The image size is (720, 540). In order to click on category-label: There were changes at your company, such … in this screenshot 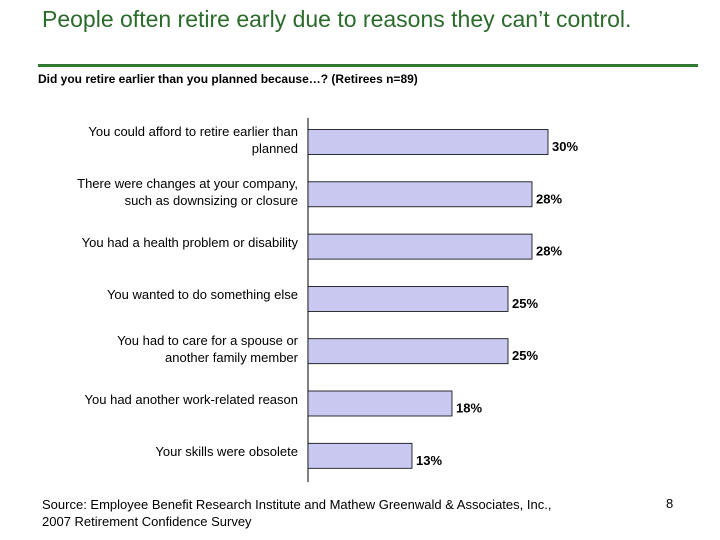, I will do `click(159, 192)`.